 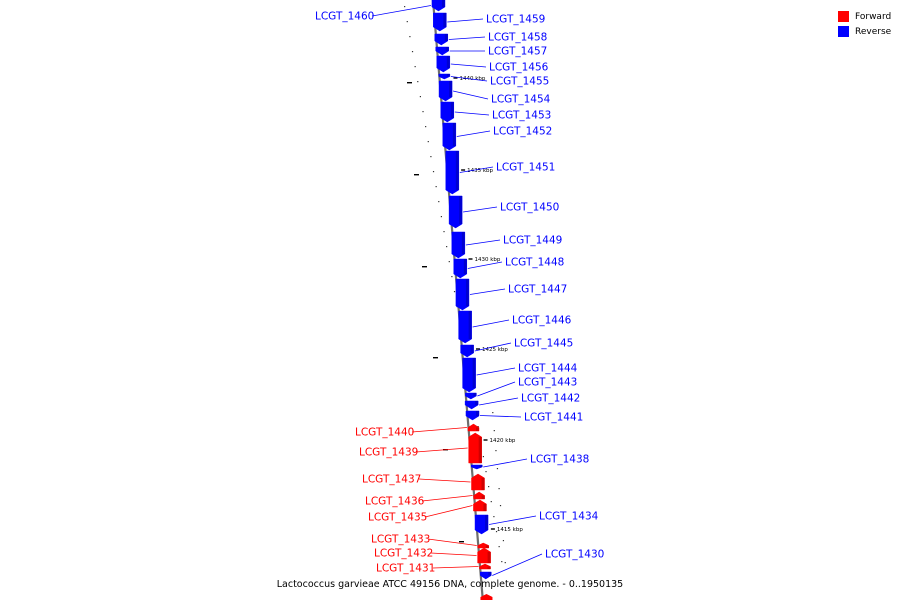 I want to click on gene-label-lcgt_1435: LCGT_1435, so click(x=397, y=518).